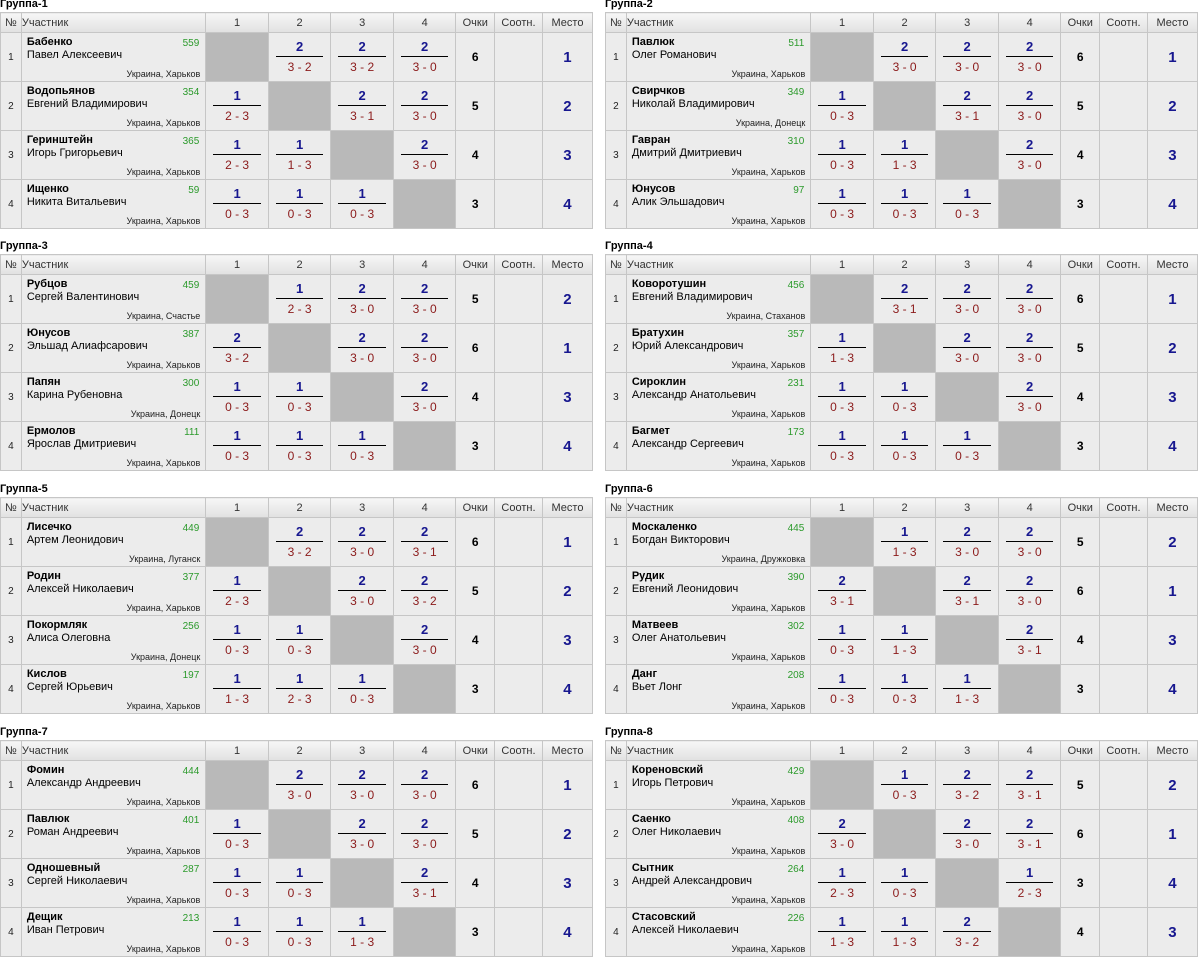 The height and width of the screenshot is (971, 1200). Describe the element at coordinates (81, 444) in the screenshot. I see `player-first-name: Ярослав Дмитриевич` at that location.